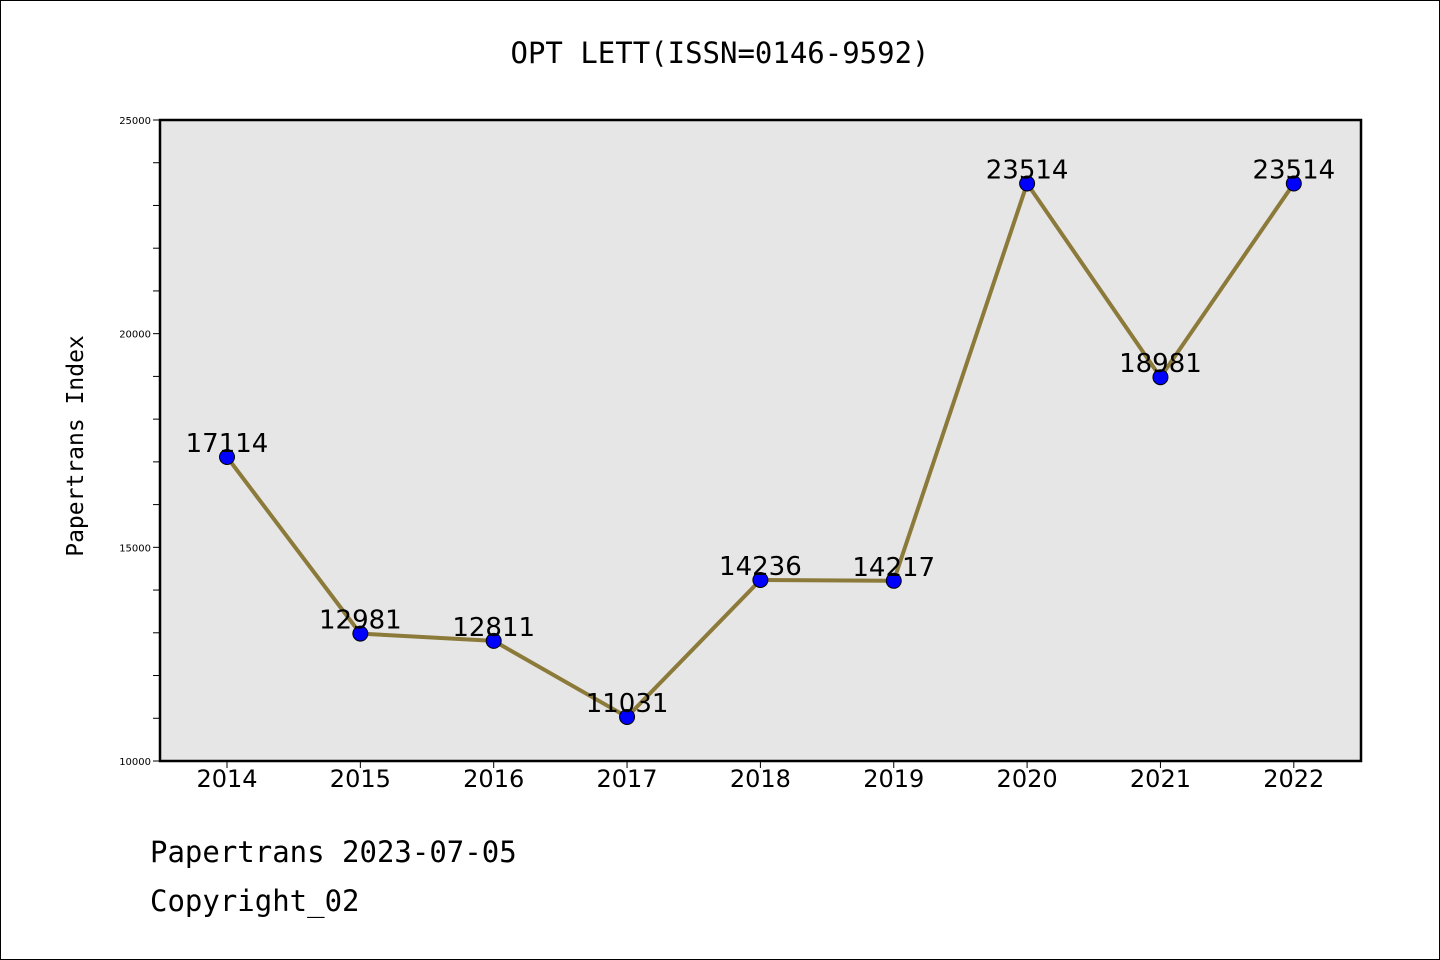 Image resolution: width=1440 pixels, height=960 pixels. What do you see at coordinates (627, 779) in the screenshot?
I see `x-tick-label: 2017` at bounding box center [627, 779].